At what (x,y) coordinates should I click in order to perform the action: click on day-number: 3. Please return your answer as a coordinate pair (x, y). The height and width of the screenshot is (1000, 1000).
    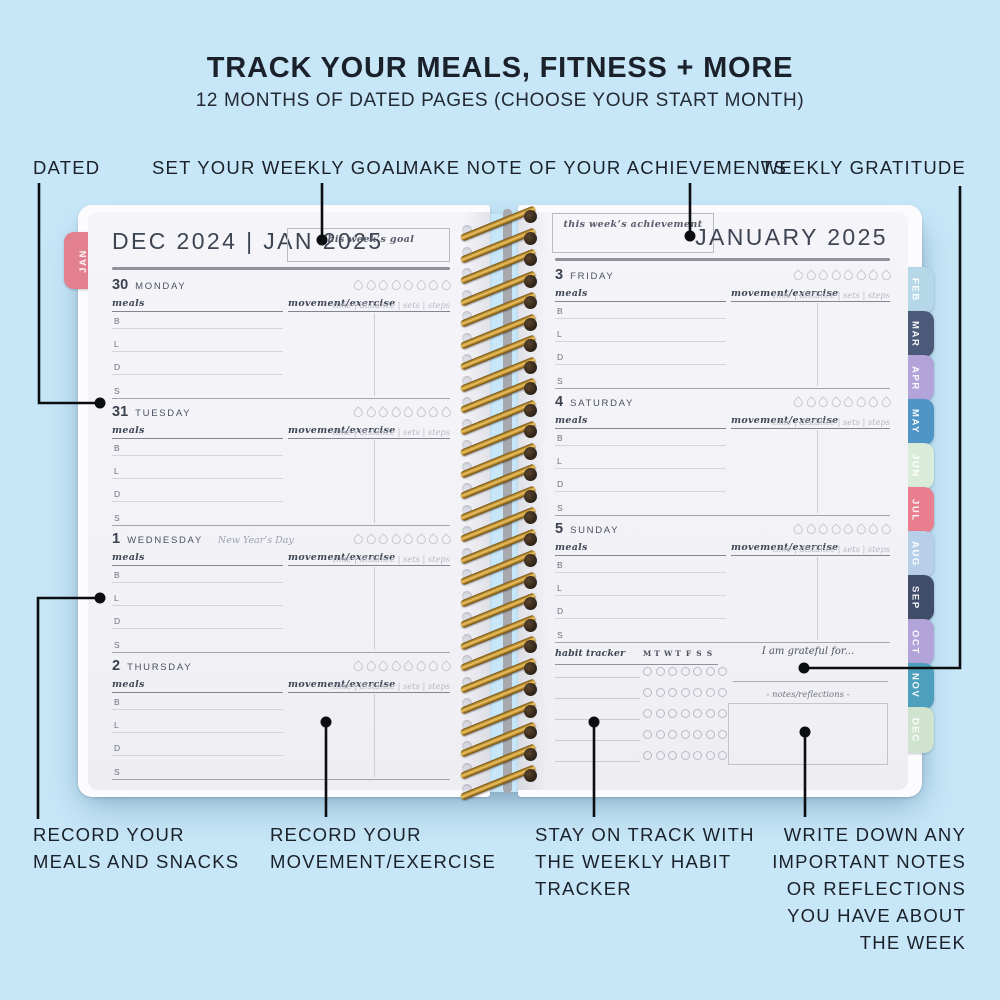
    Looking at the image, I should click on (559, 275).